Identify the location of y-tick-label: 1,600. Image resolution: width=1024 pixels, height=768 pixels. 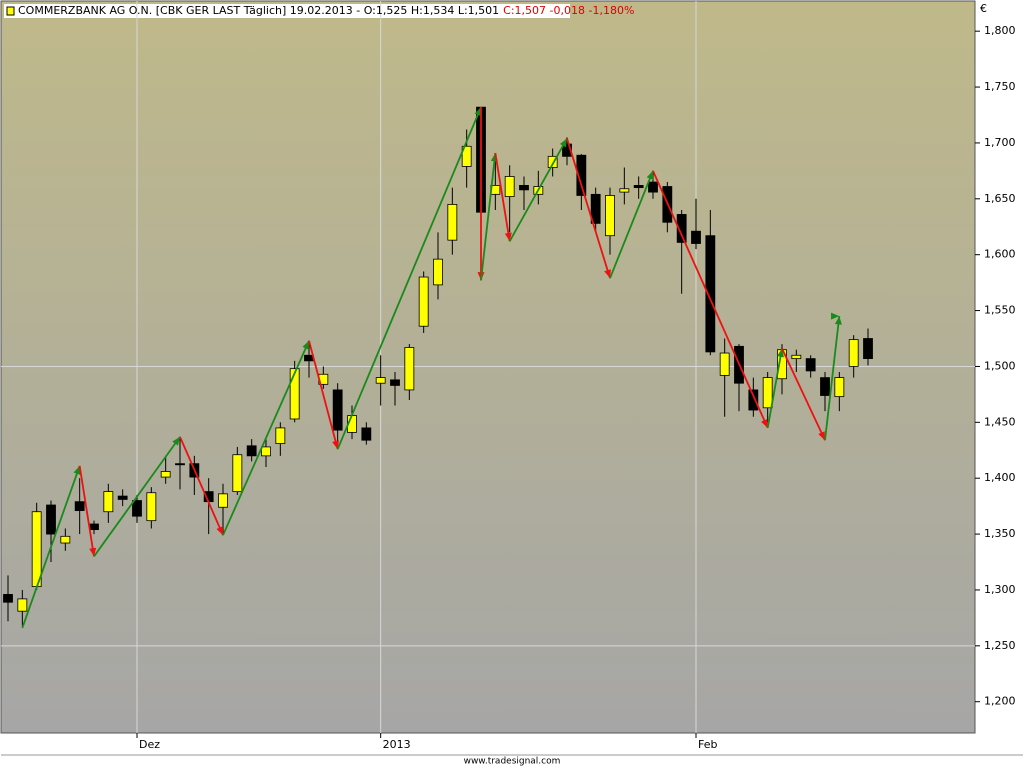
(1000, 254).